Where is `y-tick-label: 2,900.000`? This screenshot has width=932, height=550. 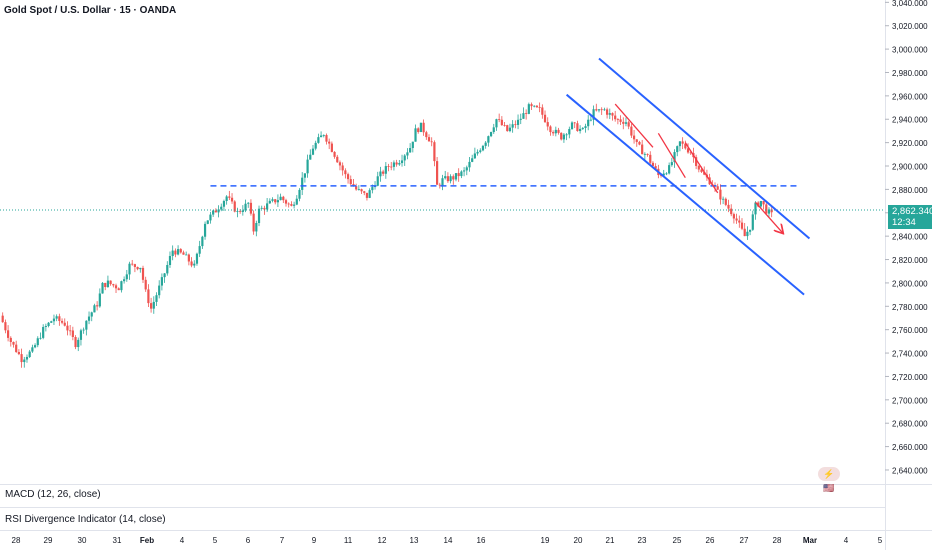
y-tick-label: 2,900.000 is located at coordinates (910, 167).